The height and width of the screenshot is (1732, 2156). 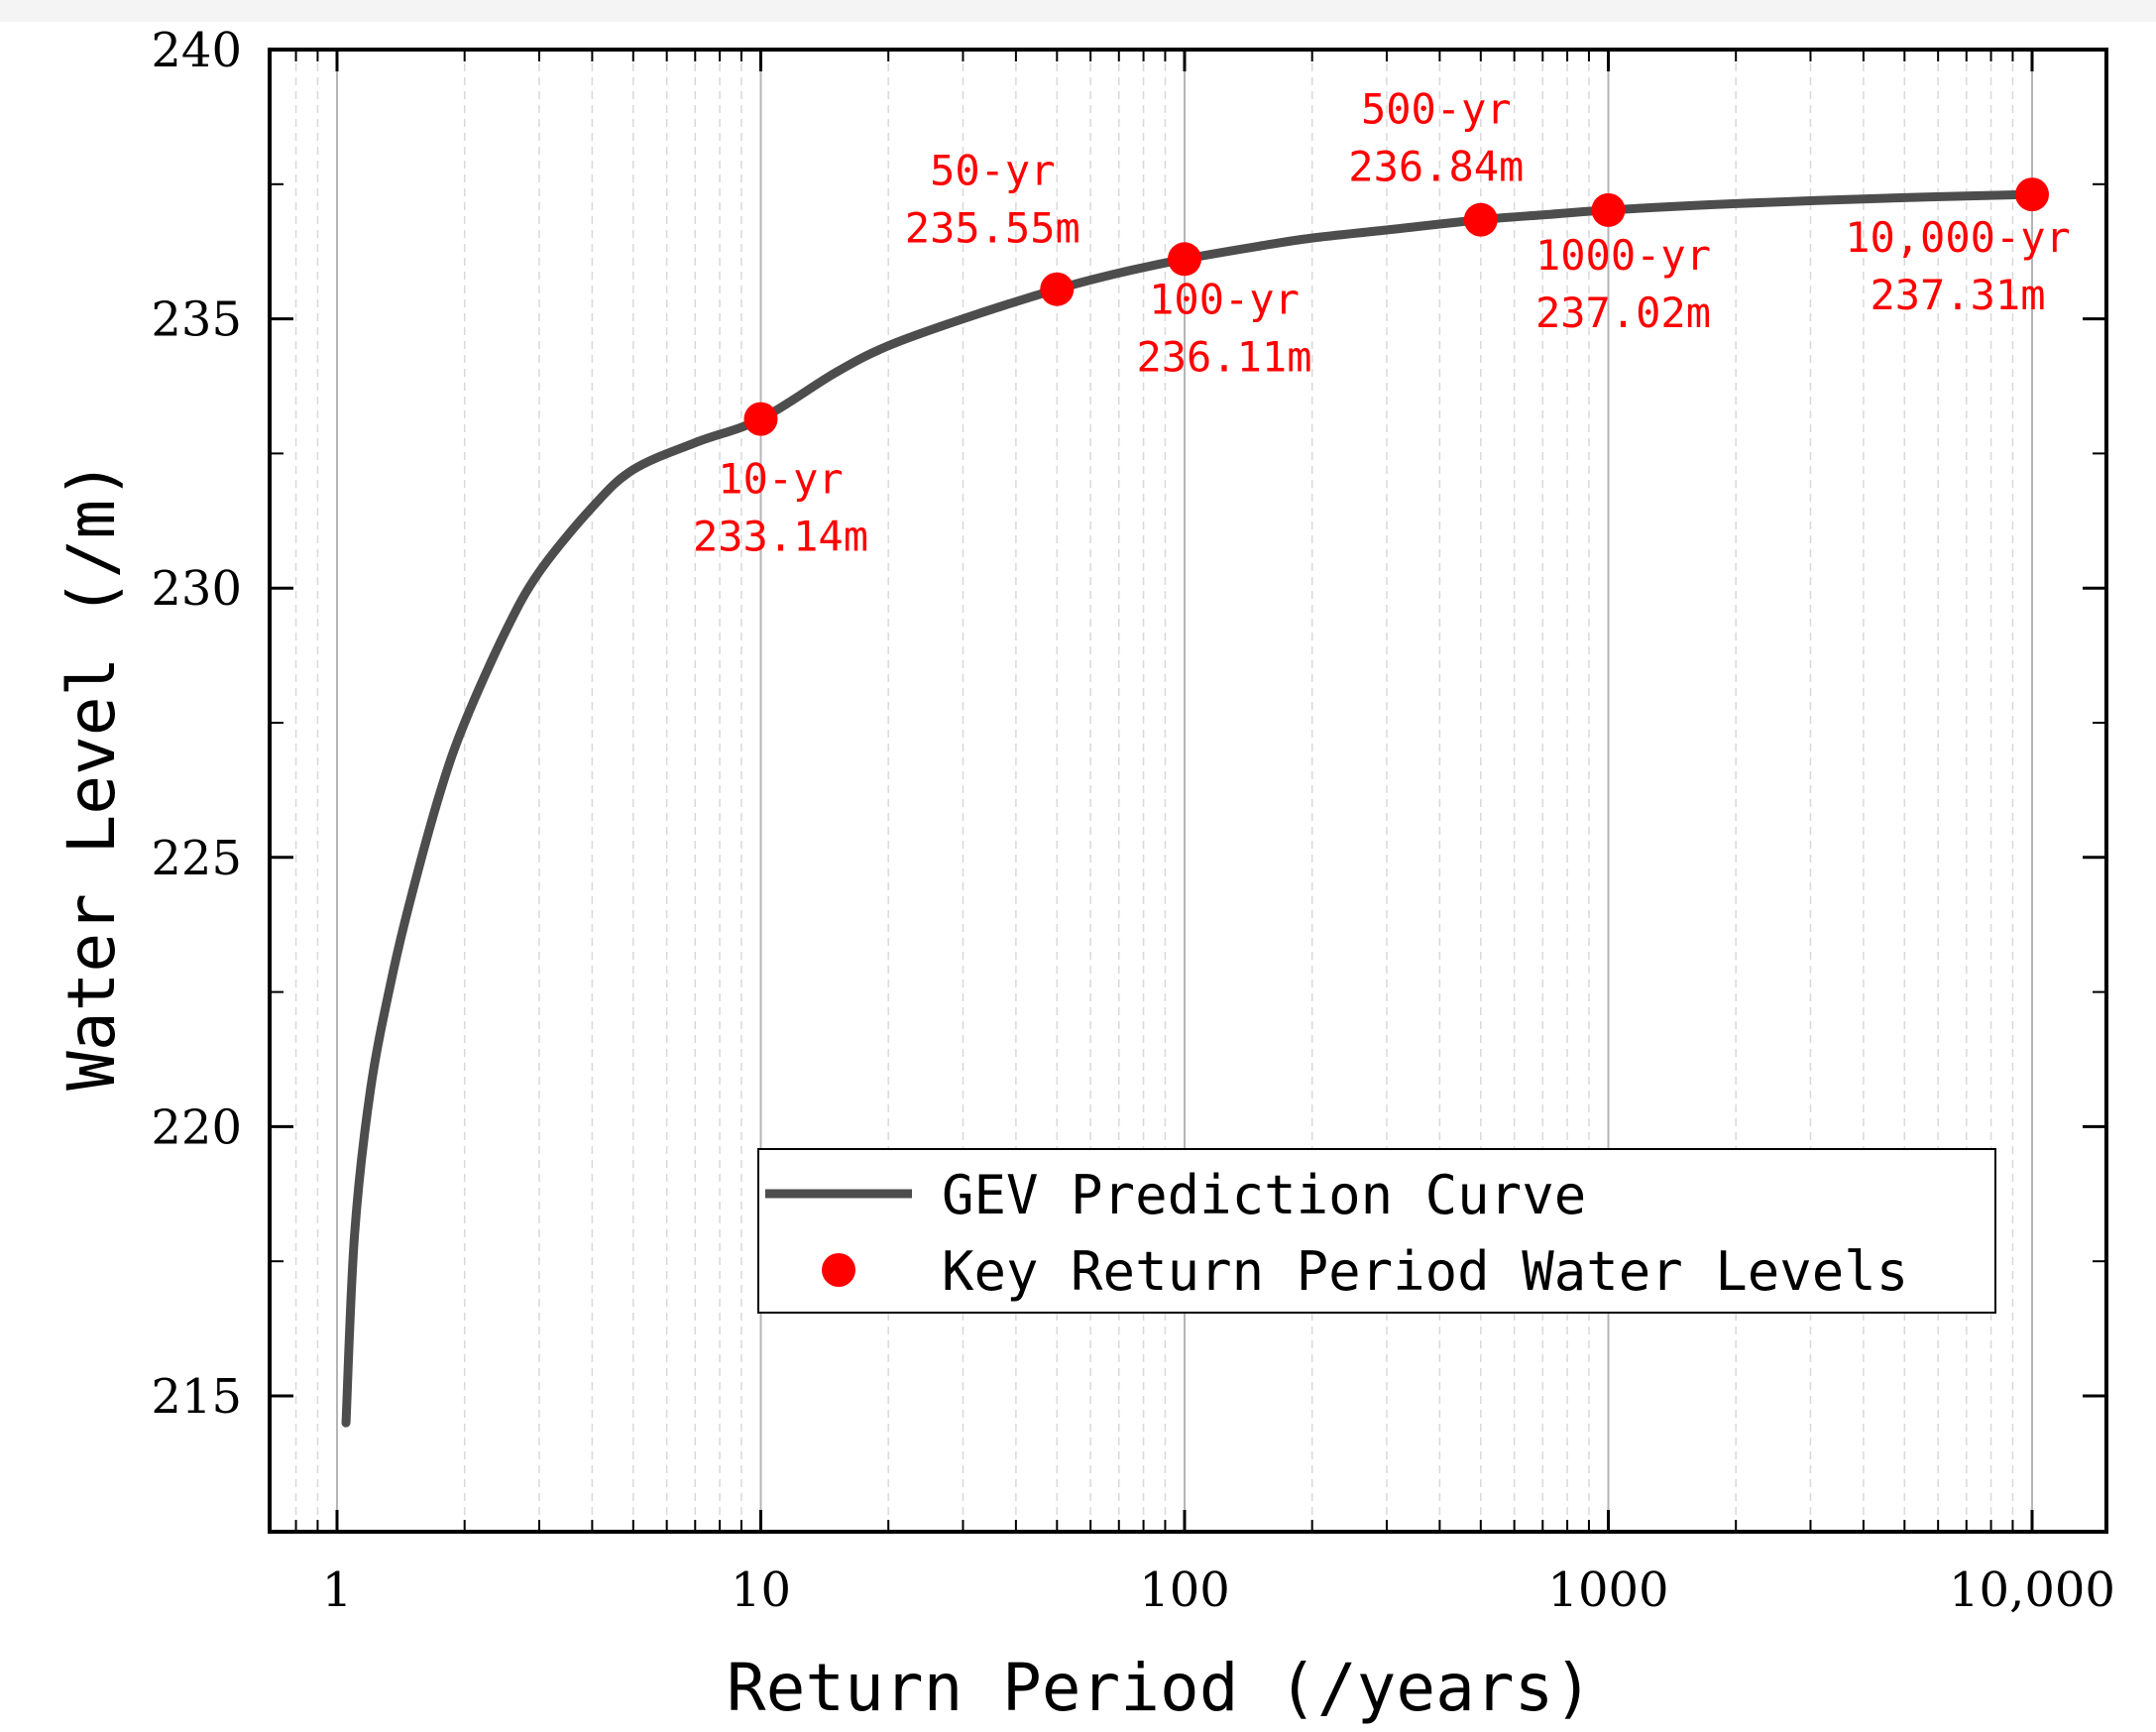 What do you see at coordinates (992, 228) in the screenshot?
I see `annotation-level: 235.55m` at bounding box center [992, 228].